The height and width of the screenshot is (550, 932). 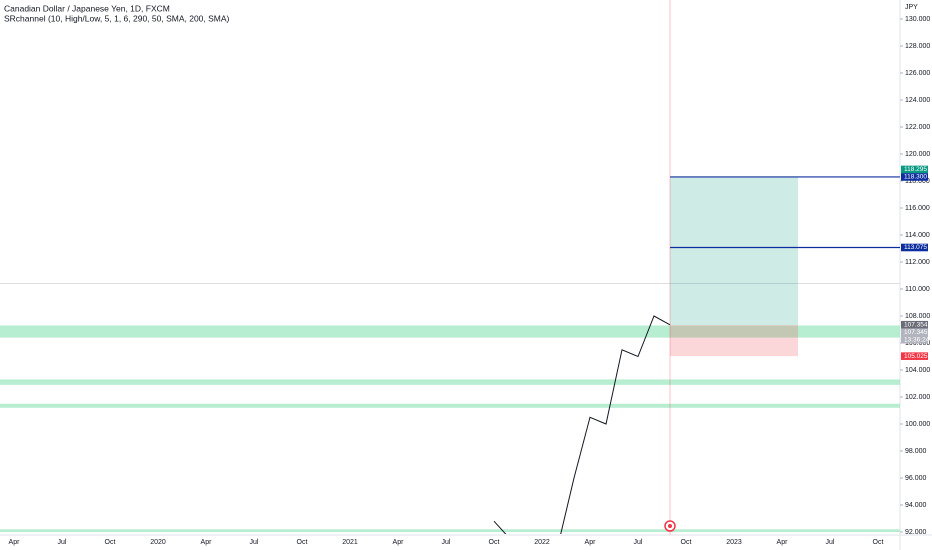 I want to click on price-label: 107.345, so click(x=916, y=332).